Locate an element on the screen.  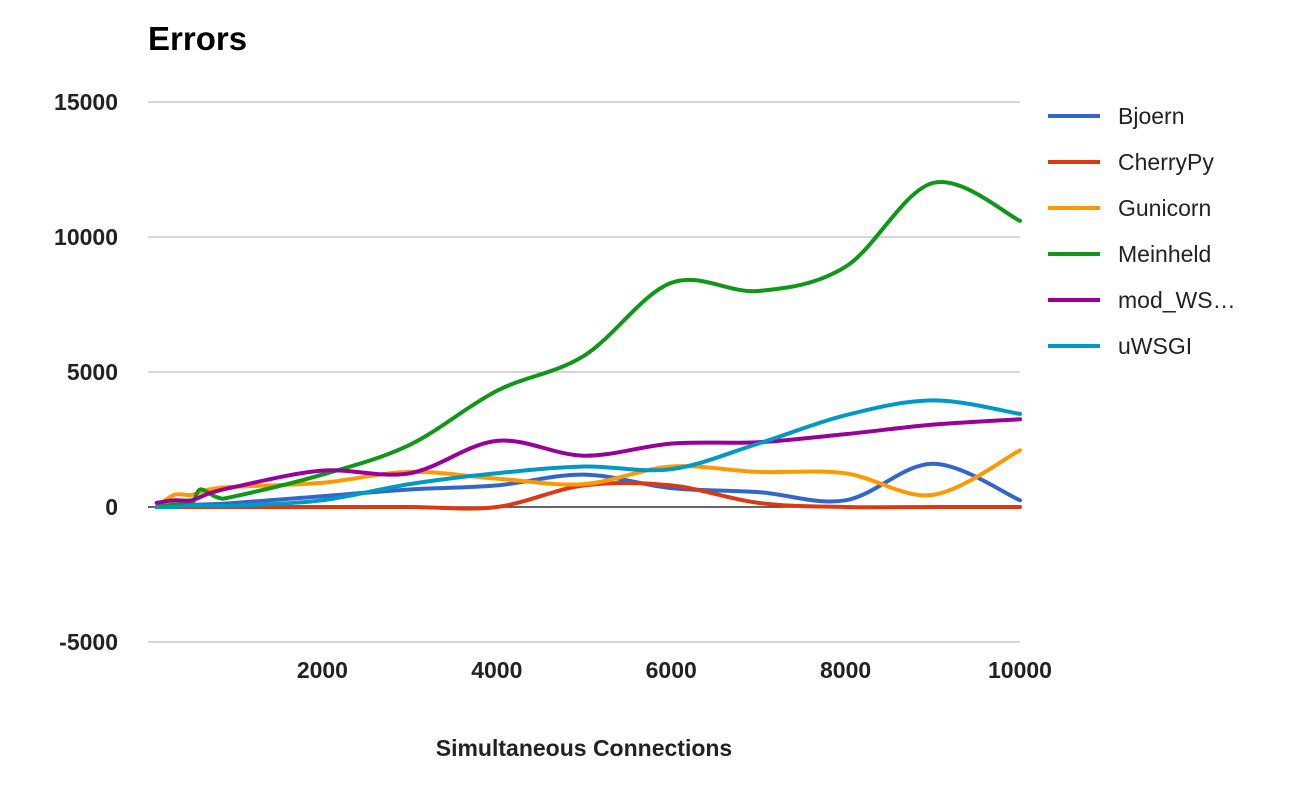
legend-label-meinheld: Meinheld is located at coordinates (1164, 254).